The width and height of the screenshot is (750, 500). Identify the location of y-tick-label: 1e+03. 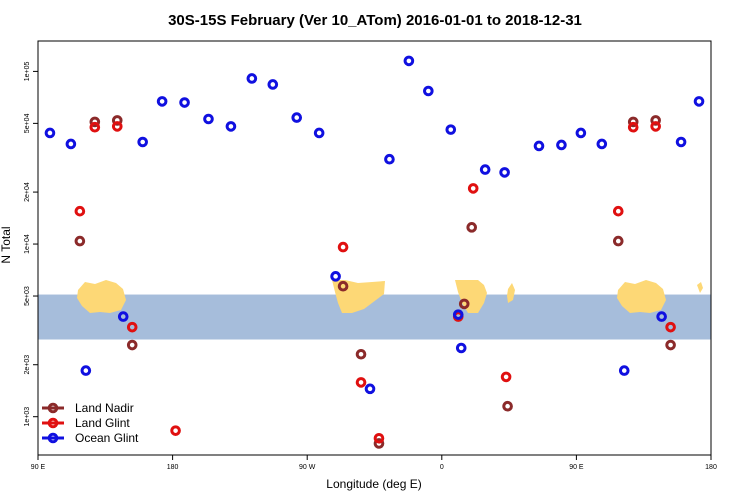
(27, 417).